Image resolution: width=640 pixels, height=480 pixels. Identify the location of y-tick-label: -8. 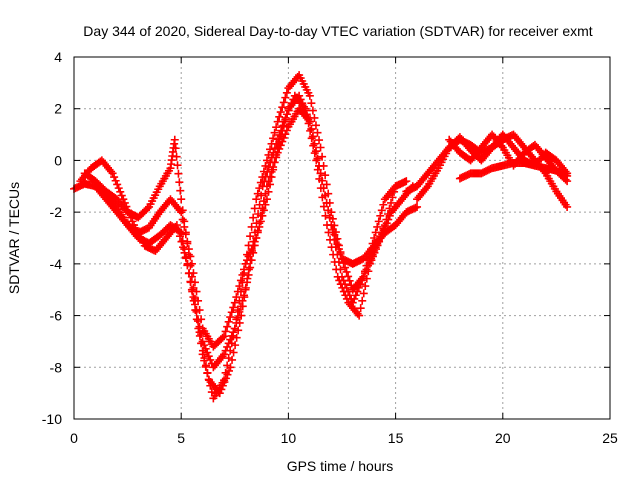
(56, 367).